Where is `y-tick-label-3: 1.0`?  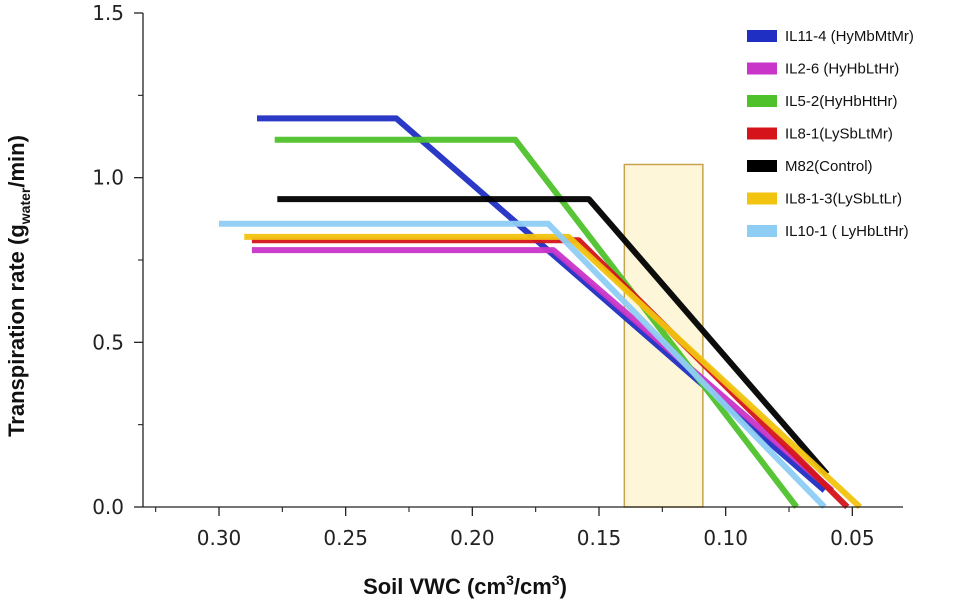
y-tick-label-3: 1.0 is located at coordinates (108, 178).